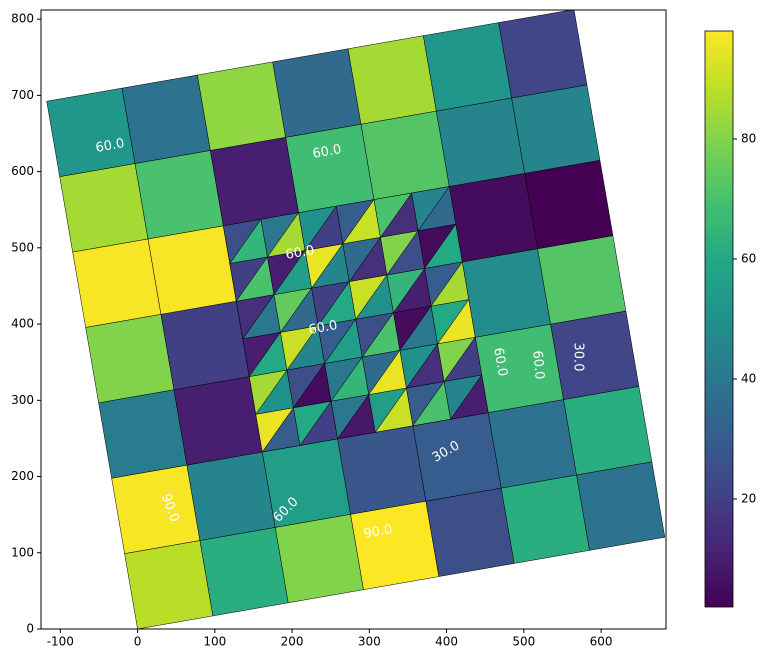  Describe the element at coordinates (22, 400) in the screenshot. I see `y-tick-label: 300` at that location.